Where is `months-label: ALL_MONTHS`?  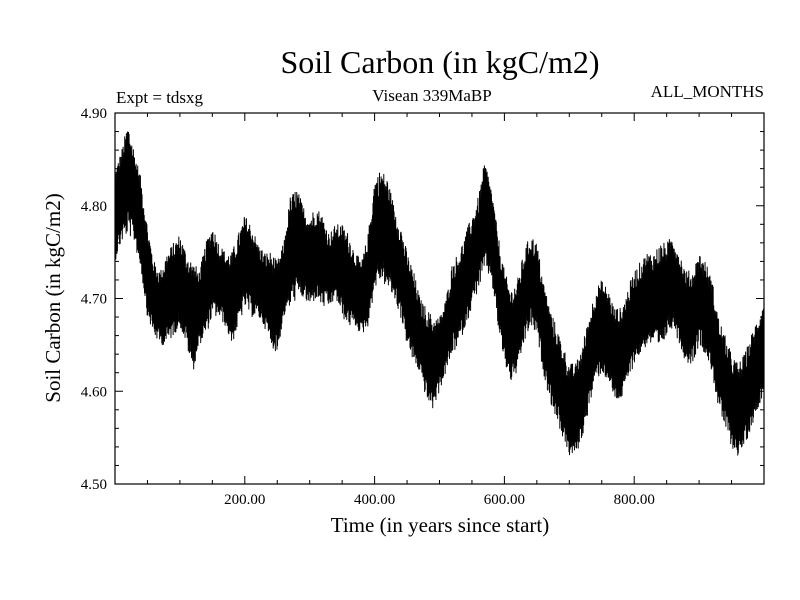
months-label: ALL_MONTHS is located at coordinates (707, 91).